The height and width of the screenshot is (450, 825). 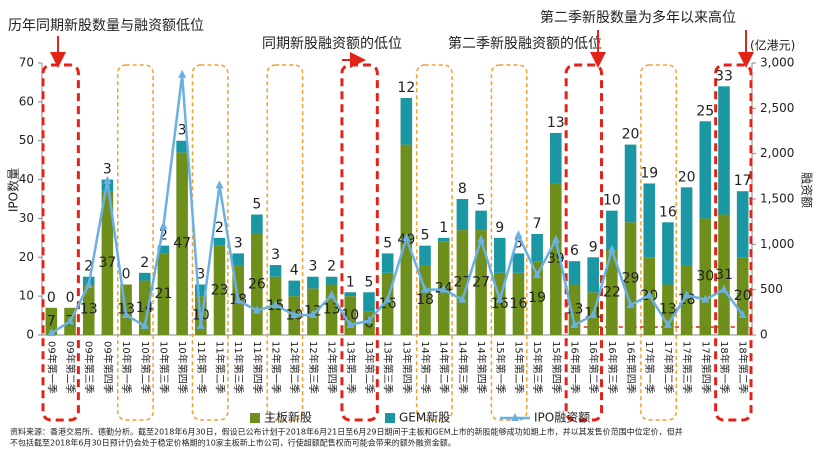 What do you see at coordinates (220, 290) in the screenshot?
I see `data-label: 23` at bounding box center [220, 290].